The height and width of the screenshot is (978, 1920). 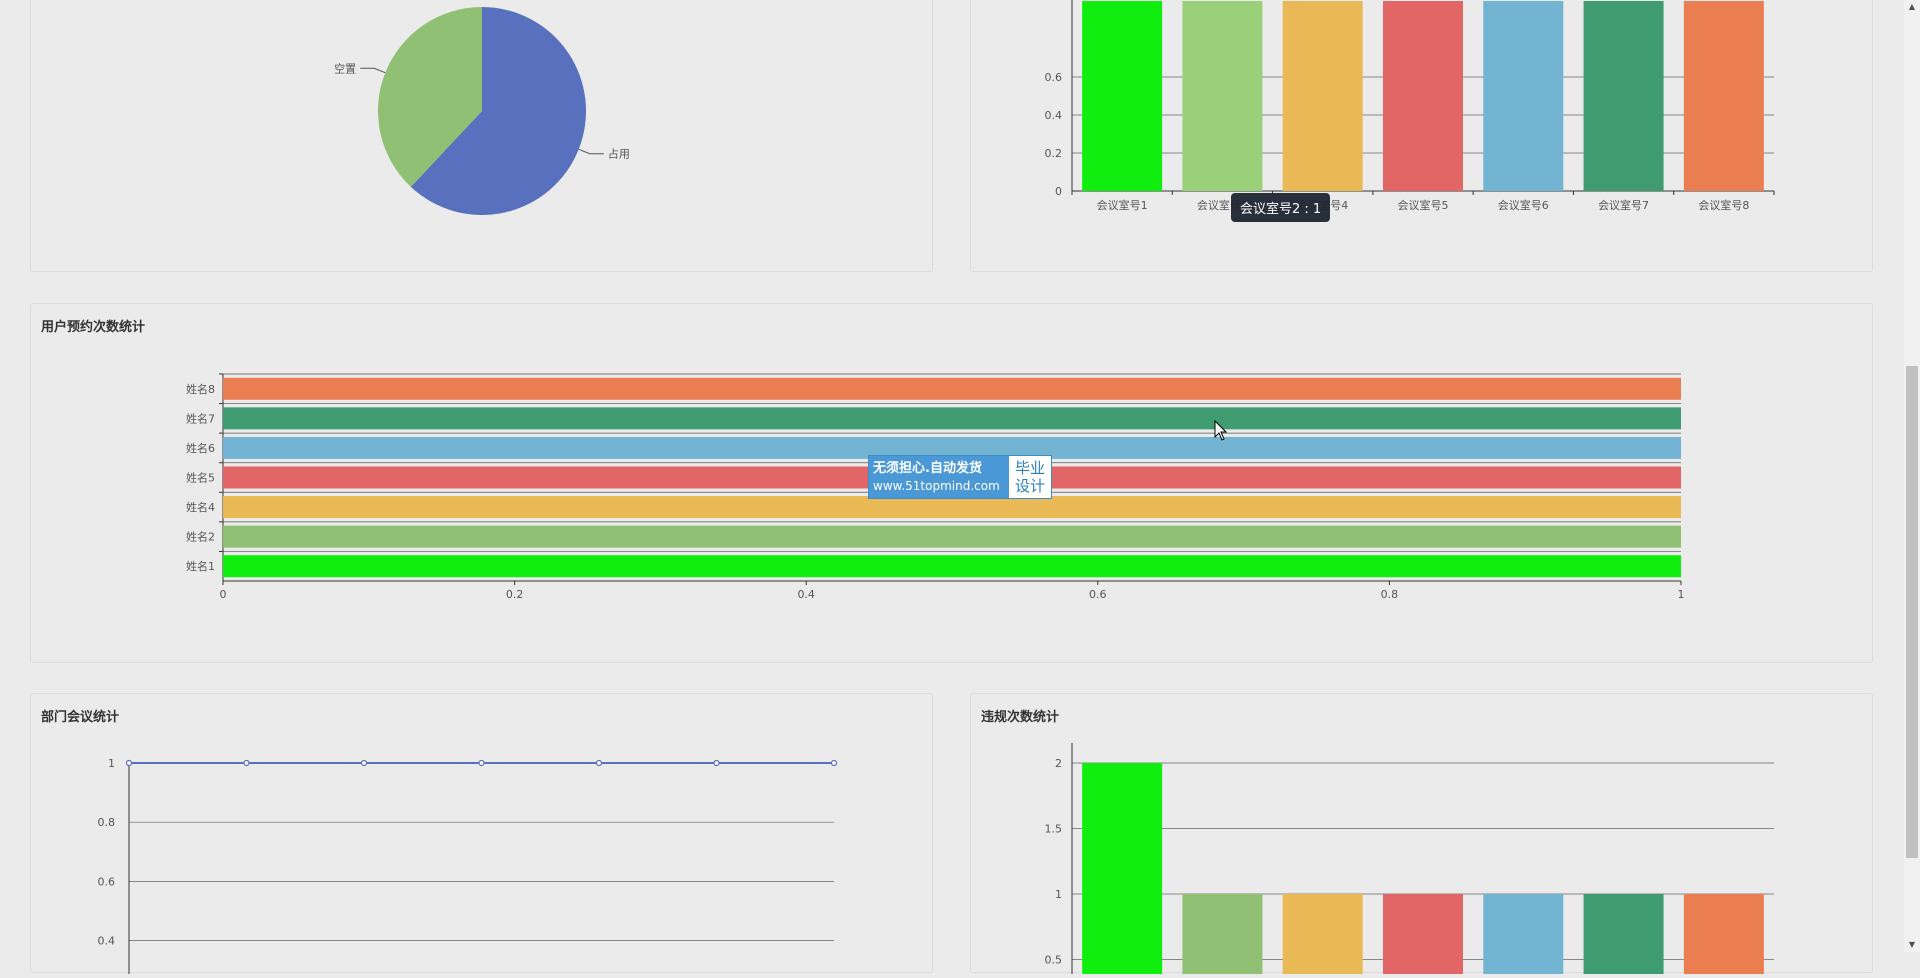 I want to click on violation-panel: 违规次数统计 0.5 1 1.5 2, so click(x=1421, y=835).